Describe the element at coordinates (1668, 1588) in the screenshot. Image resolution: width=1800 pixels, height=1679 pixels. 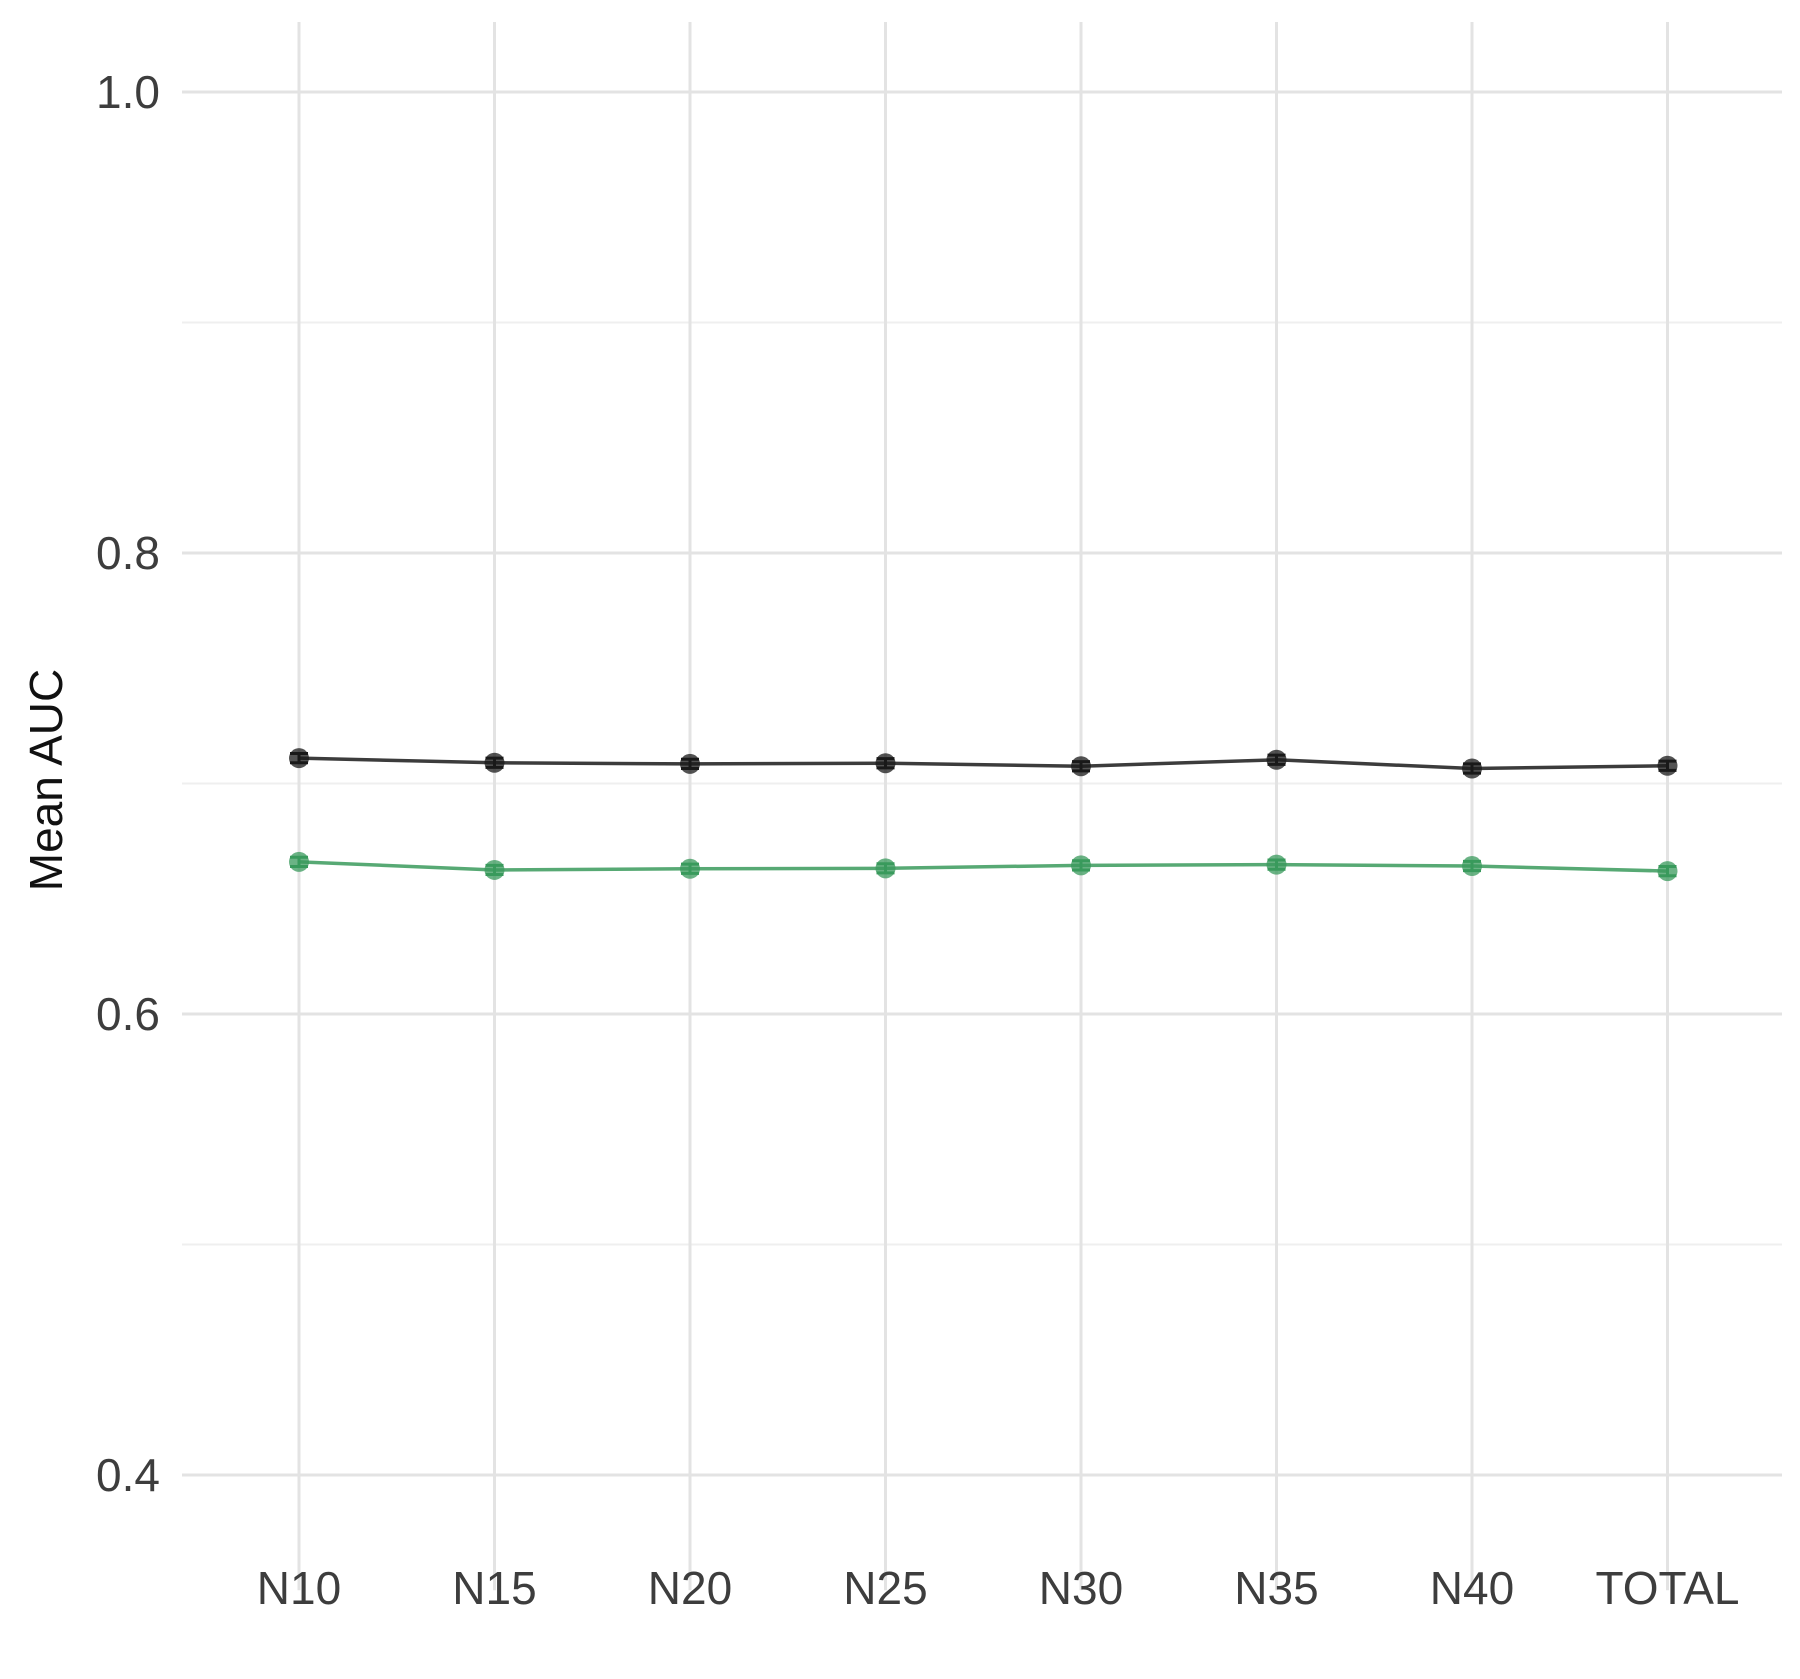
I see `x-tick-label: TOTAL` at that location.